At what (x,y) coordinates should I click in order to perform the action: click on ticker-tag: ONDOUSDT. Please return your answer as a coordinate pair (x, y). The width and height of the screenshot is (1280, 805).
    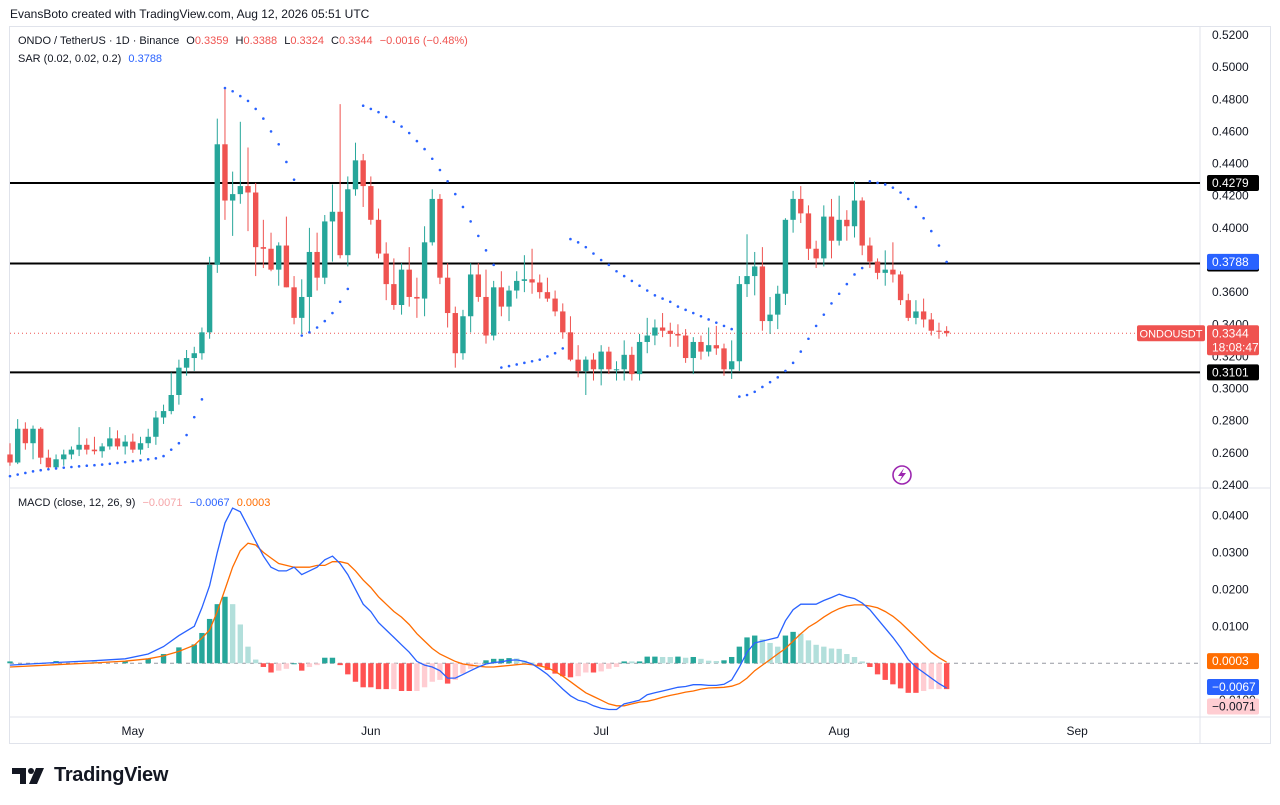
    Looking at the image, I should click on (1171, 334).